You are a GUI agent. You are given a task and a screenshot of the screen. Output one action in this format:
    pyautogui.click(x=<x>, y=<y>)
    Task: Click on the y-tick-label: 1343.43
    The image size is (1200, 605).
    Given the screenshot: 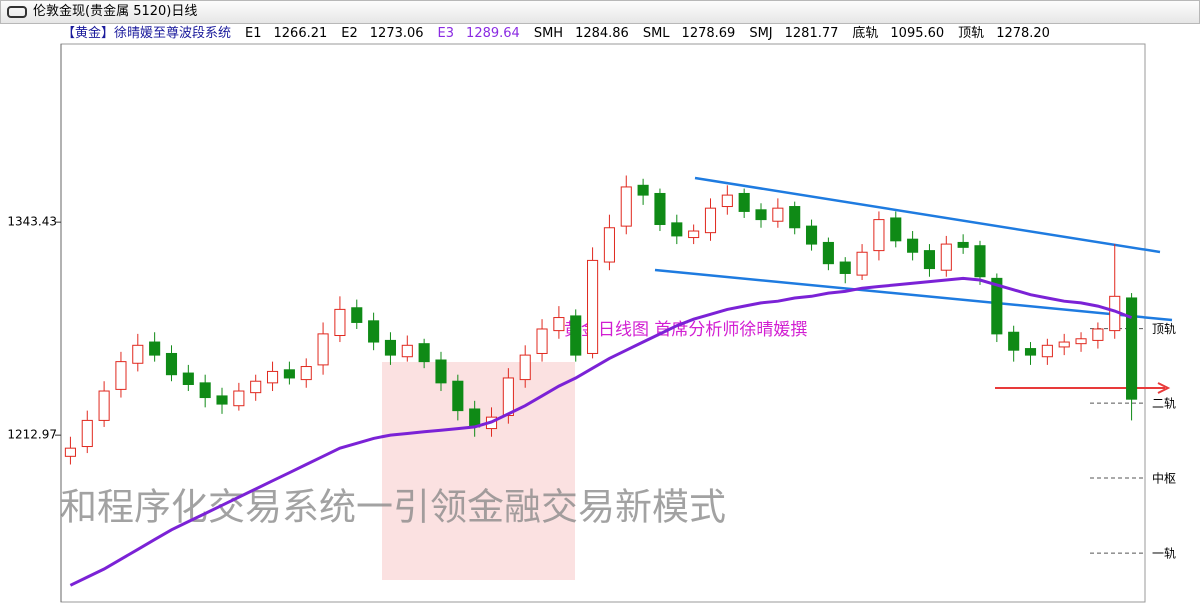 What is the action you would take?
    pyautogui.click(x=32, y=222)
    